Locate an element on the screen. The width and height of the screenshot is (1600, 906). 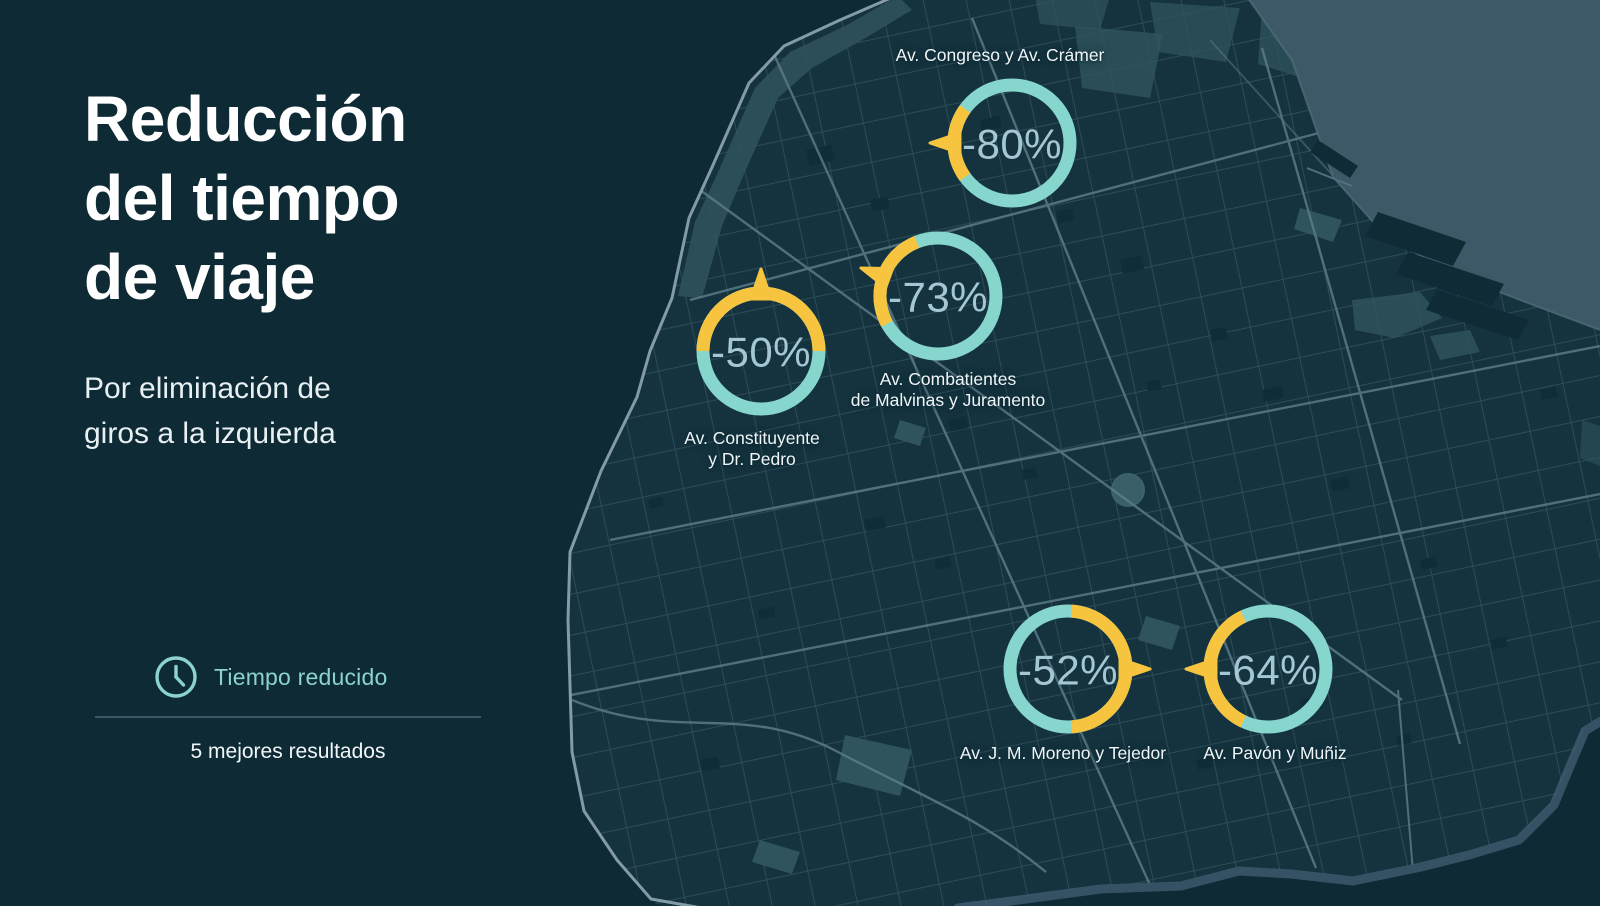
legend: Tiempo reducido is located at coordinates (270, 677).